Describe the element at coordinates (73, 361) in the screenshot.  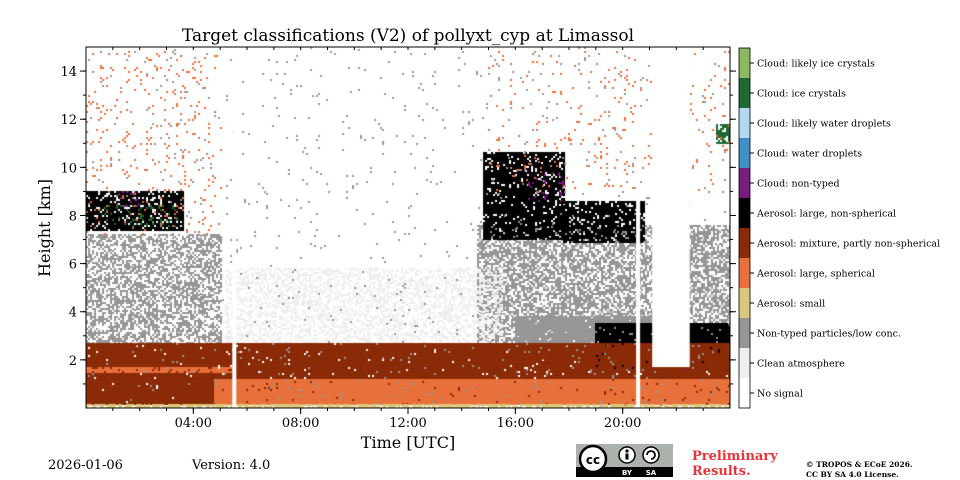
I see `y-tick-label: 2` at that location.